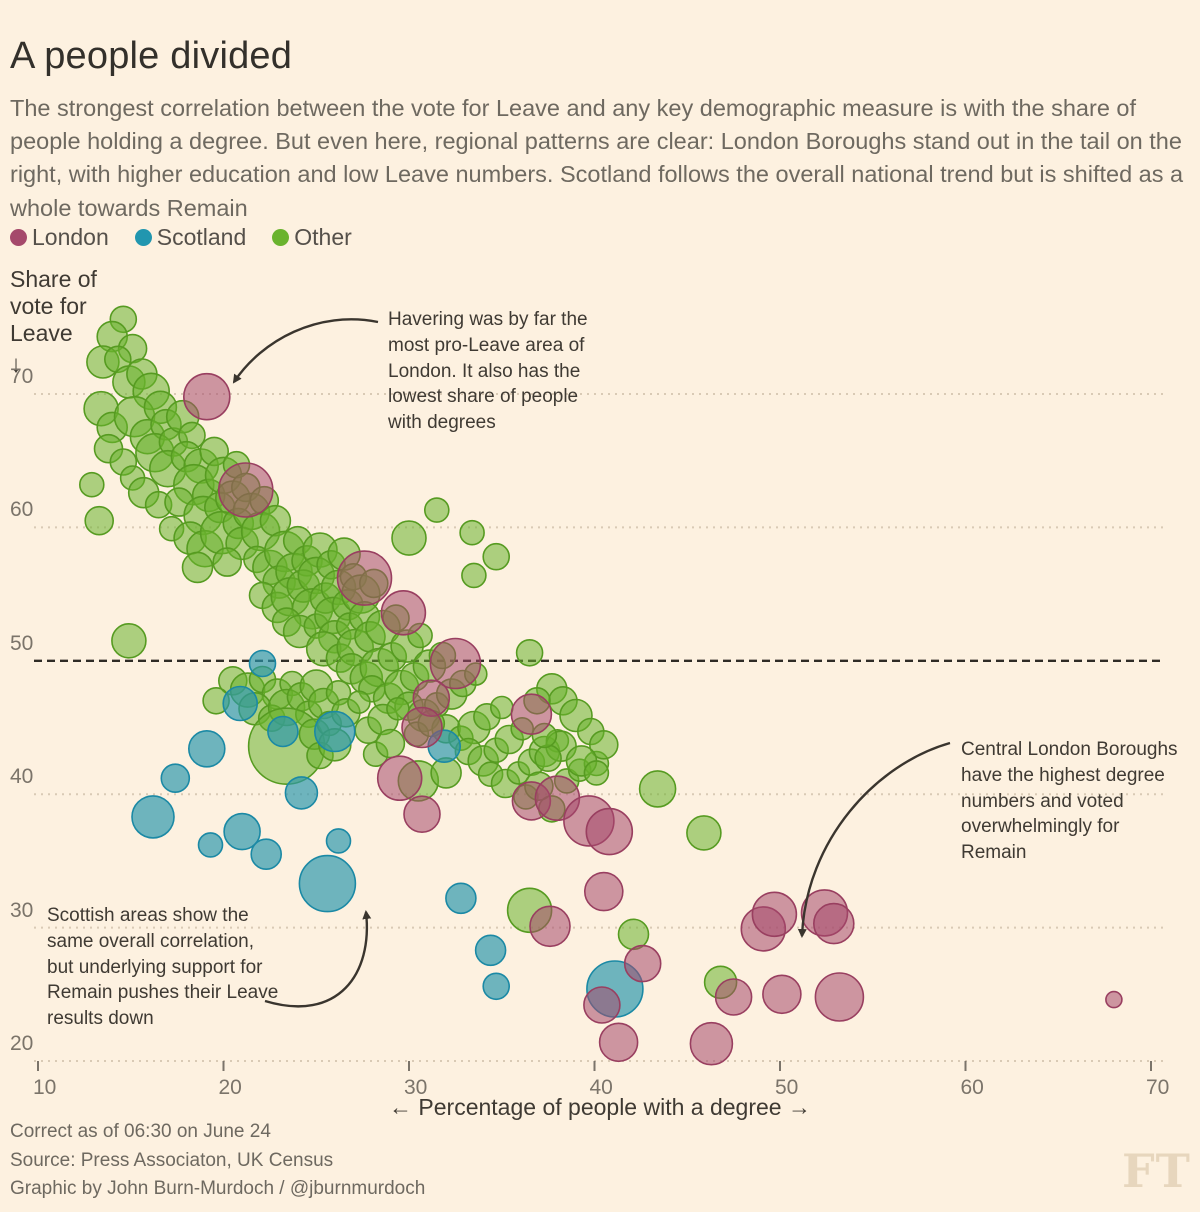 The image size is (1200, 1212). Describe the element at coordinates (16, 365) in the screenshot. I see `down-arrow-icon: ↓` at that location.